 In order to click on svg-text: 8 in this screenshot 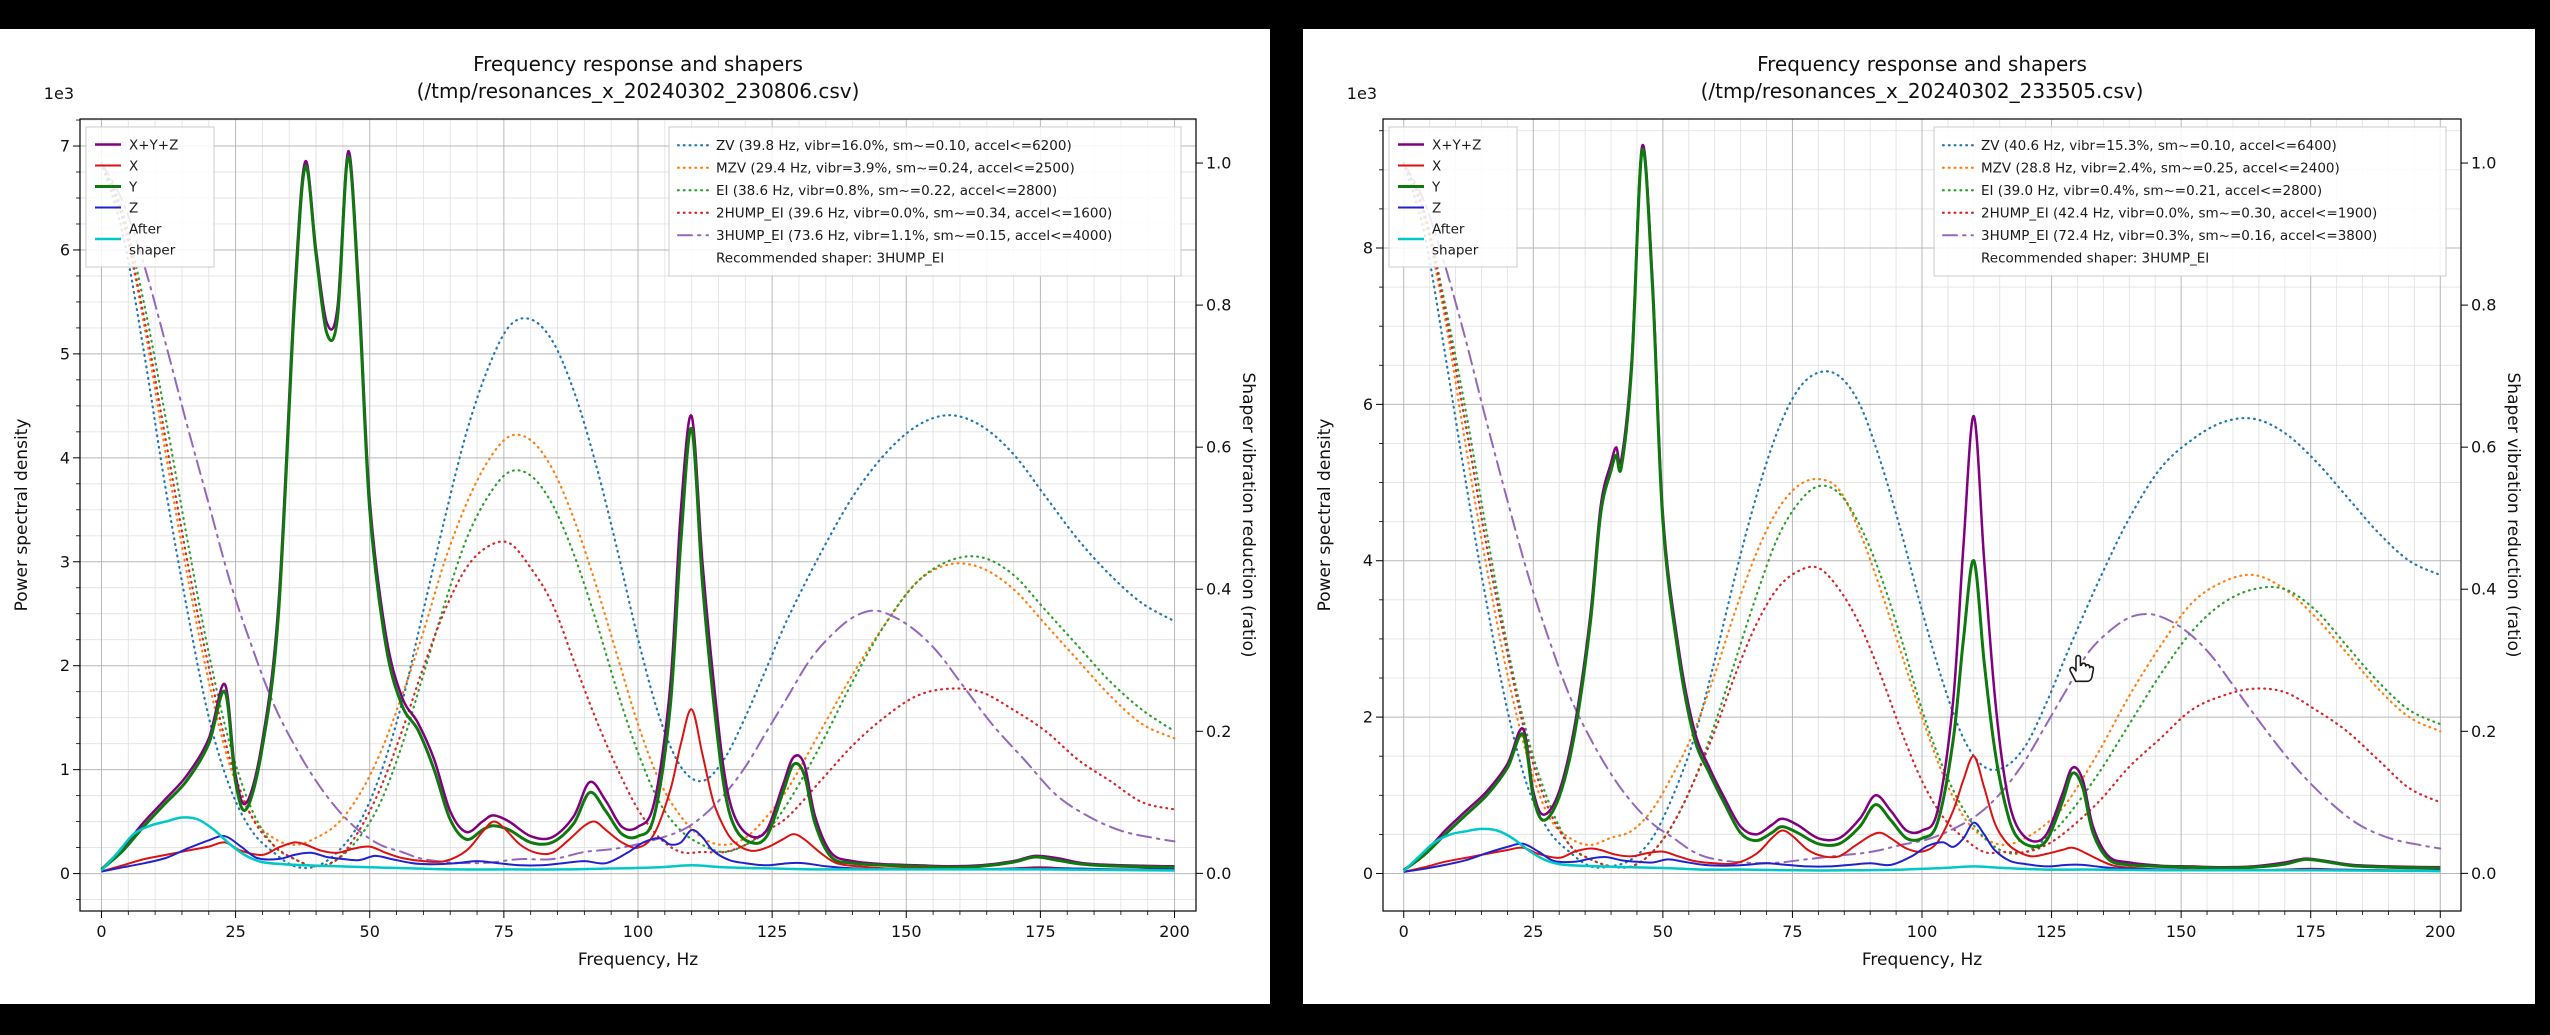, I will do `click(1368, 248)`.